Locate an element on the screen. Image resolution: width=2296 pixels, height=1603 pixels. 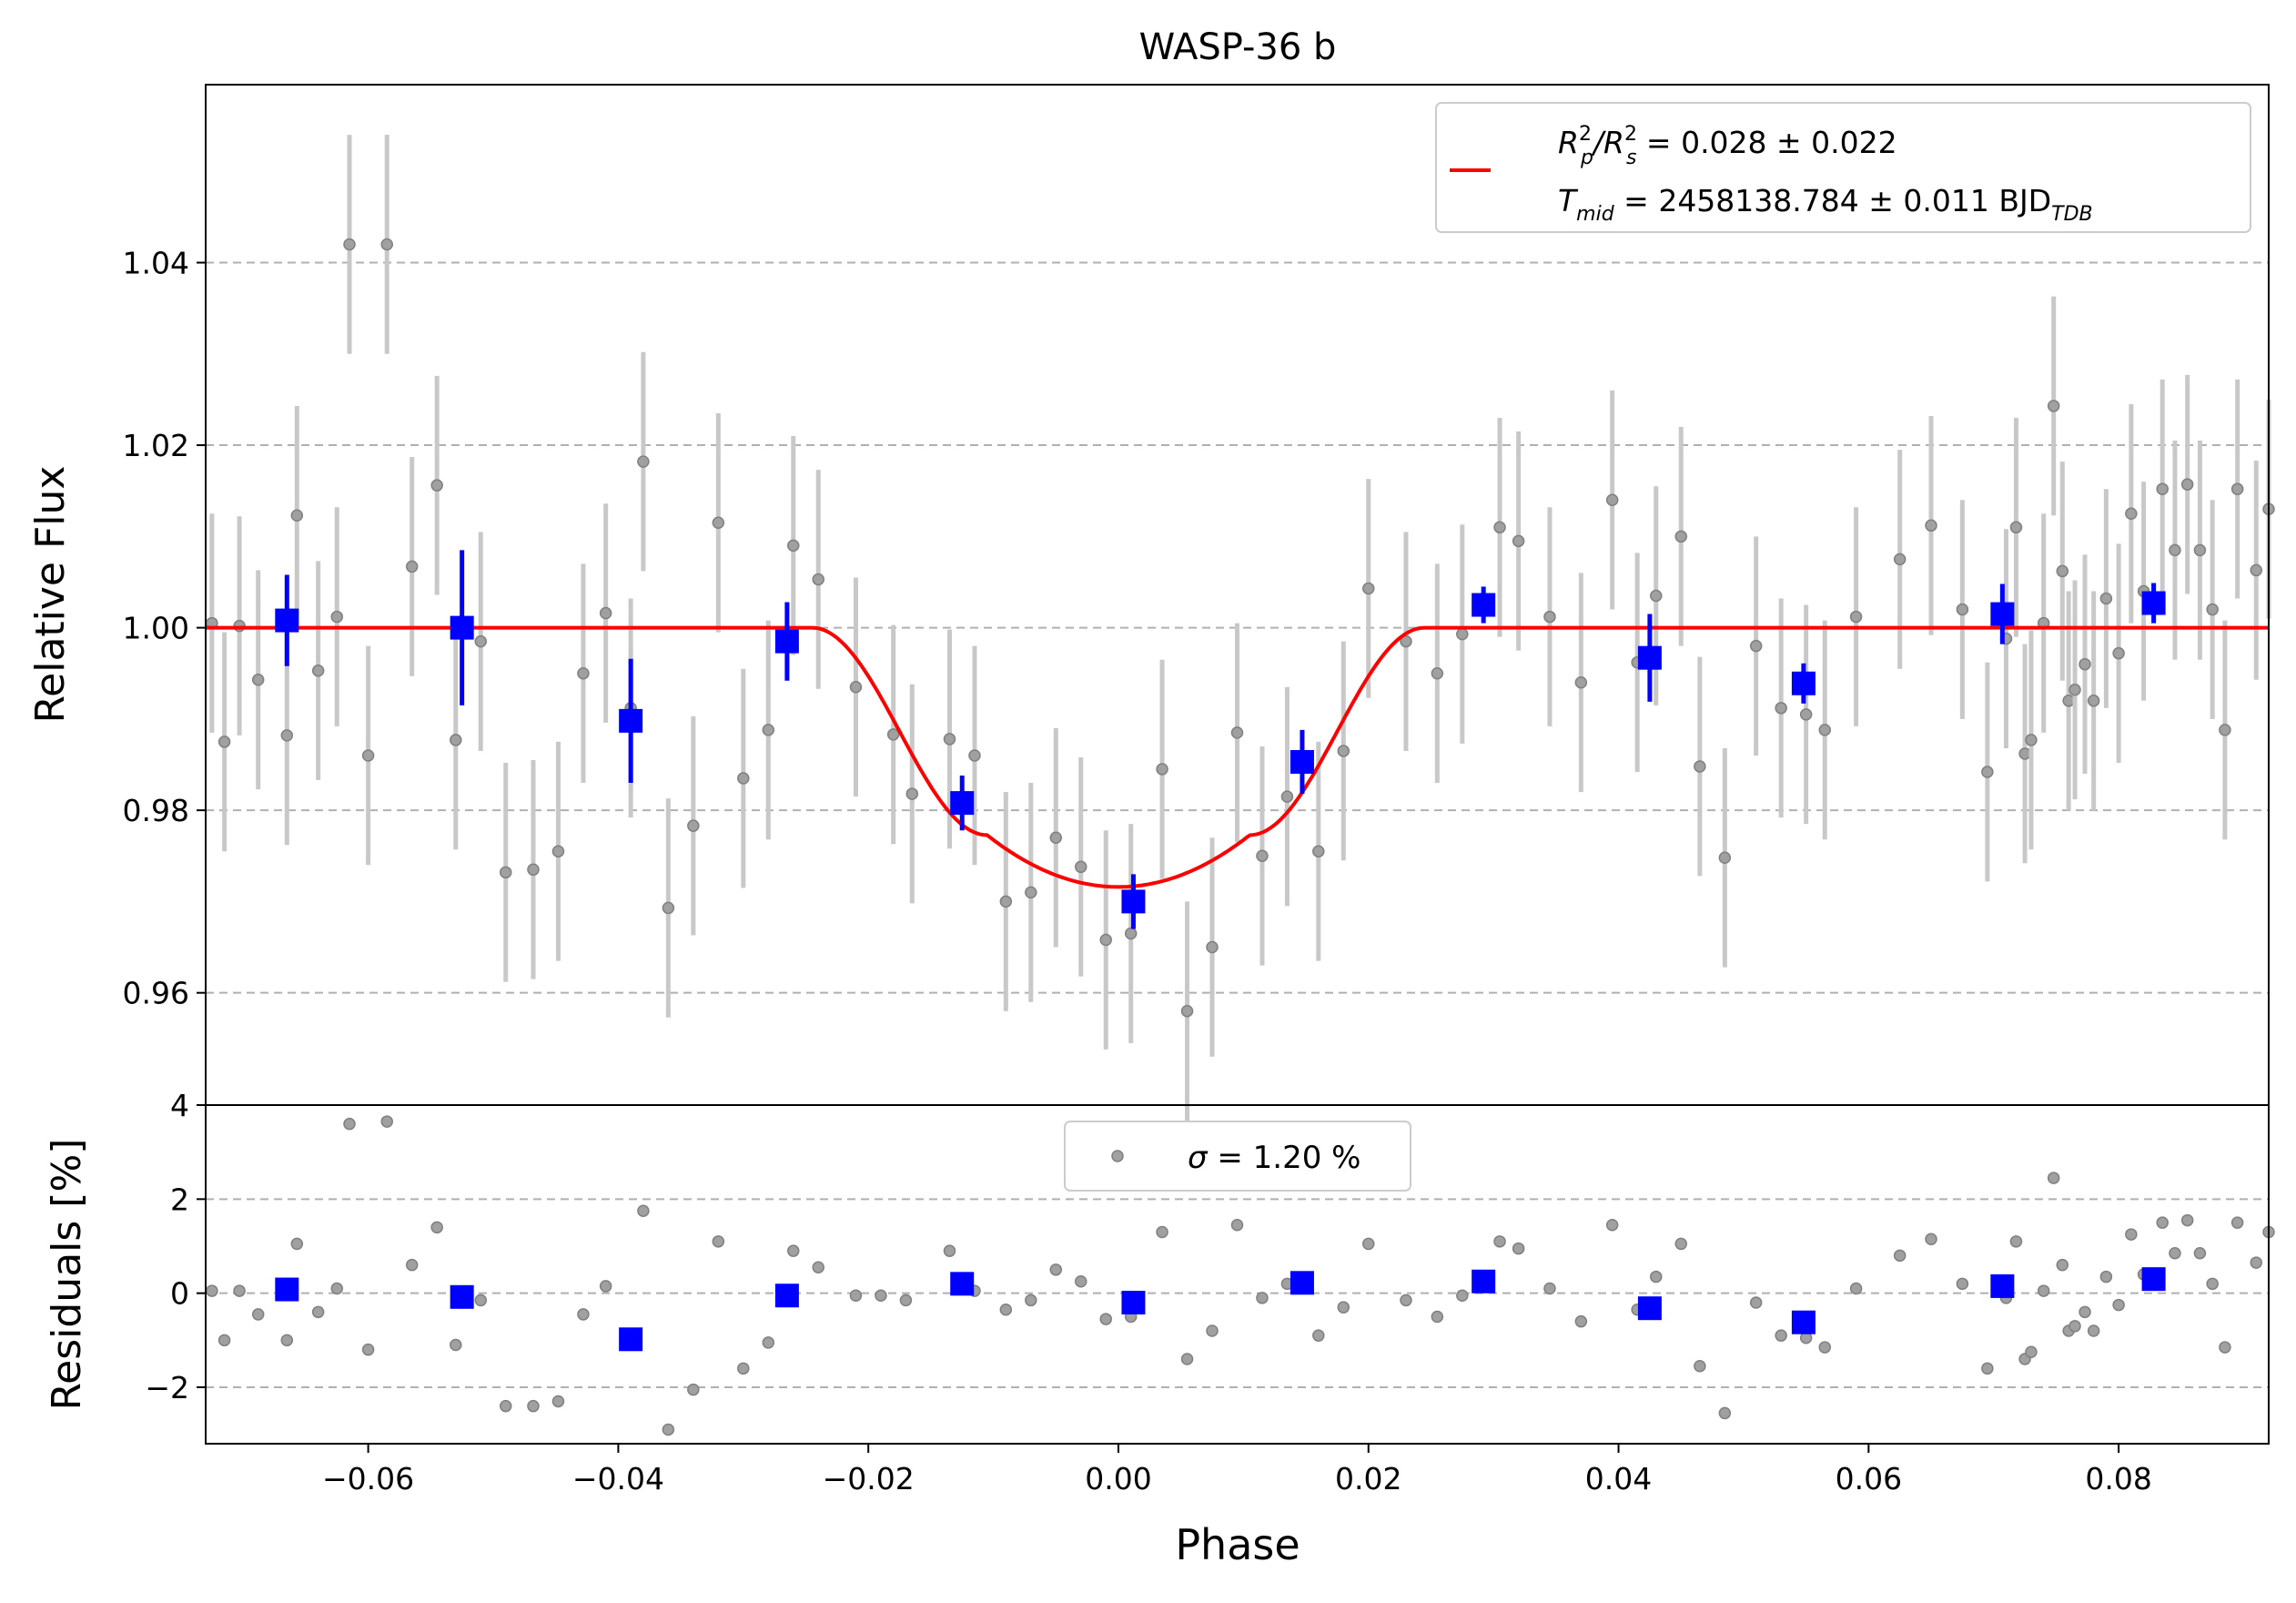
top-y-axis-label: Relative Flux is located at coordinates (51, 595).